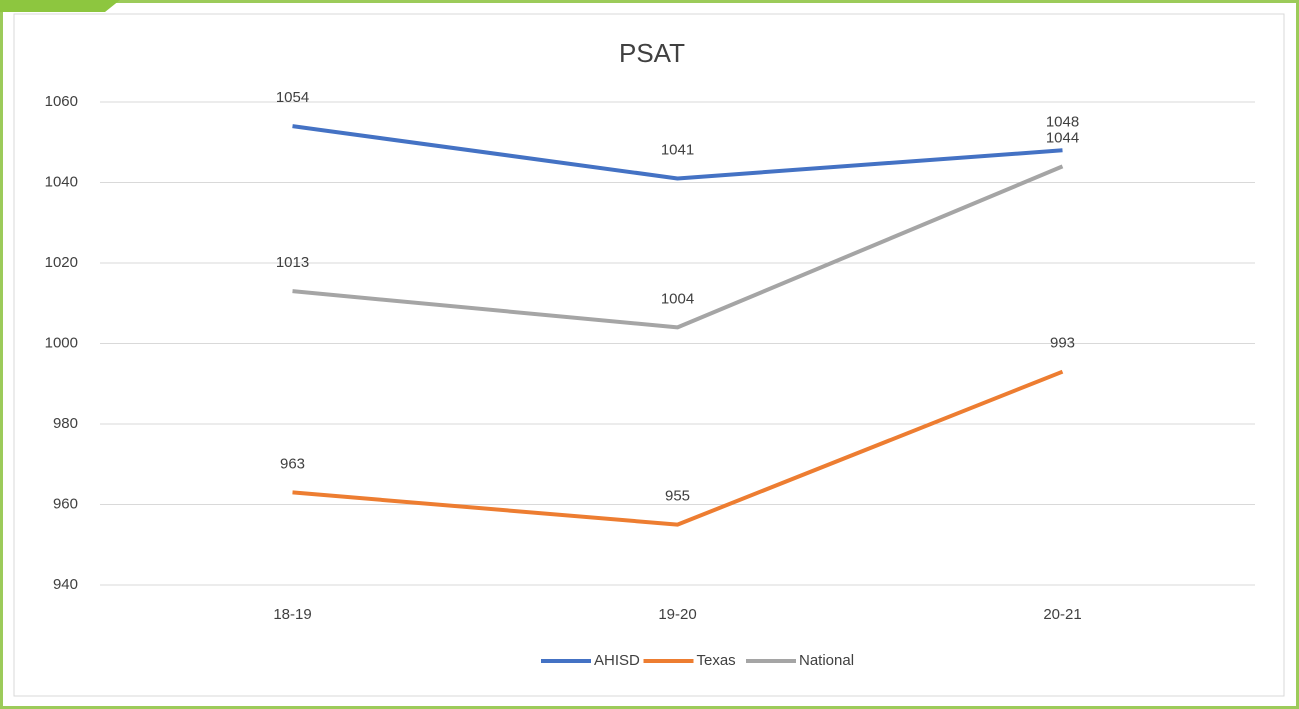 The width and height of the screenshot is (1299, 709). I want to click on y-tick-label: 1040, so click(61, 181).